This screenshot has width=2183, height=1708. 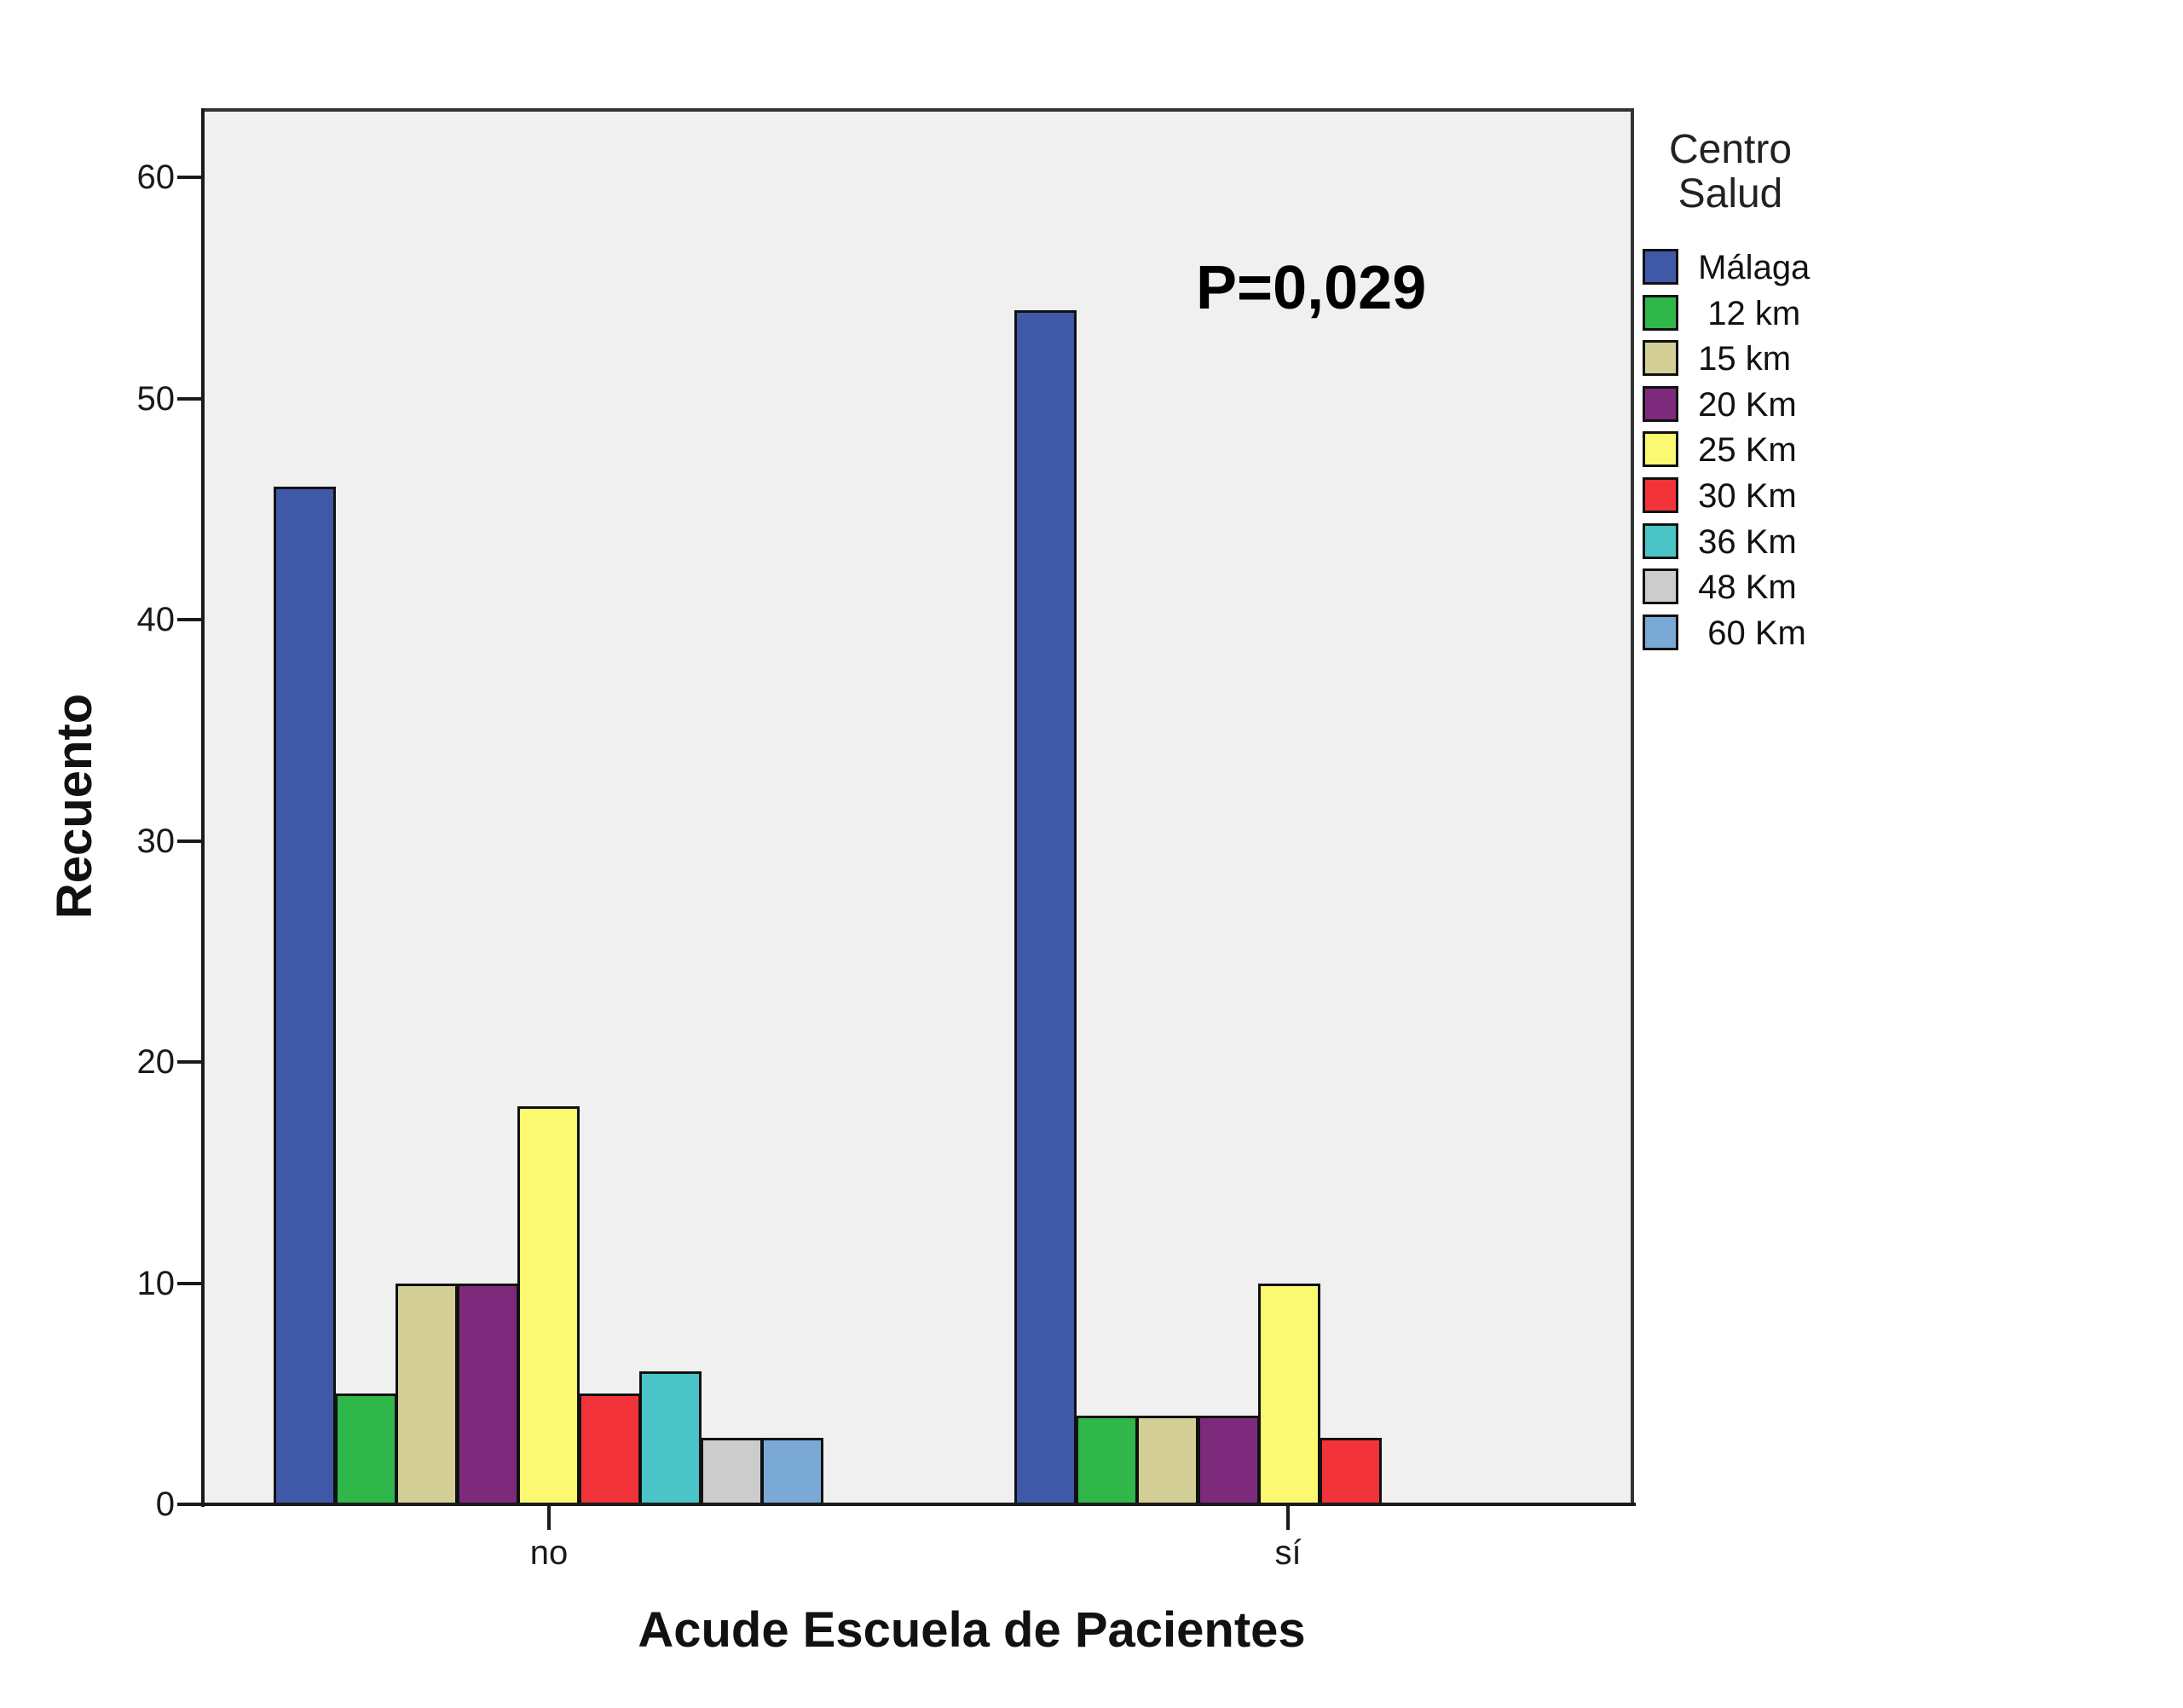 What do you see at coordinates (549, 1518) in the screenshot?
I see `x-tick-no` at bounding box center [549, 1518].